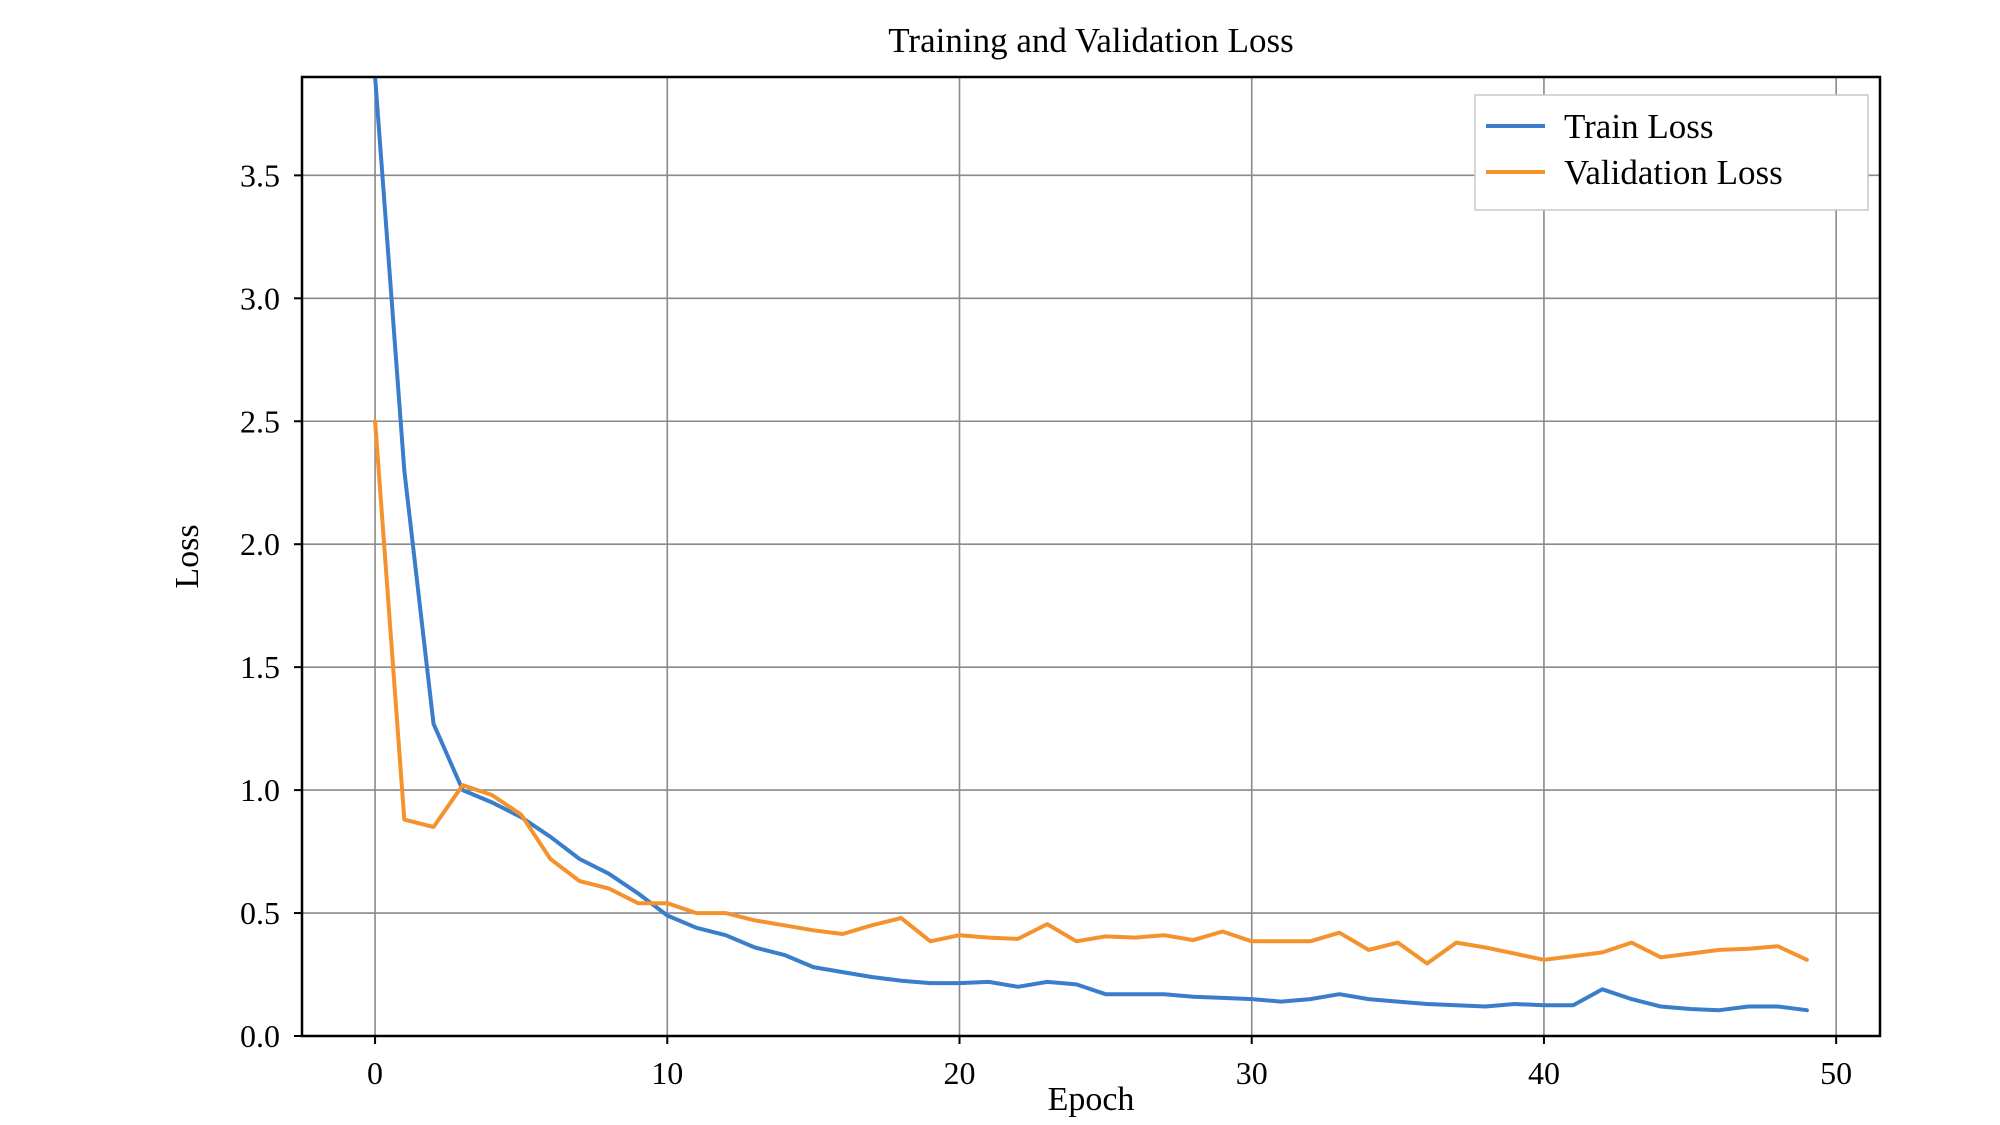 Image resolution: width=2000 pixels, height=1125 pixels. Describe the element at coordinates (260, 667) in the screenshot. I see `y-tick-label: 1.5` at that location.